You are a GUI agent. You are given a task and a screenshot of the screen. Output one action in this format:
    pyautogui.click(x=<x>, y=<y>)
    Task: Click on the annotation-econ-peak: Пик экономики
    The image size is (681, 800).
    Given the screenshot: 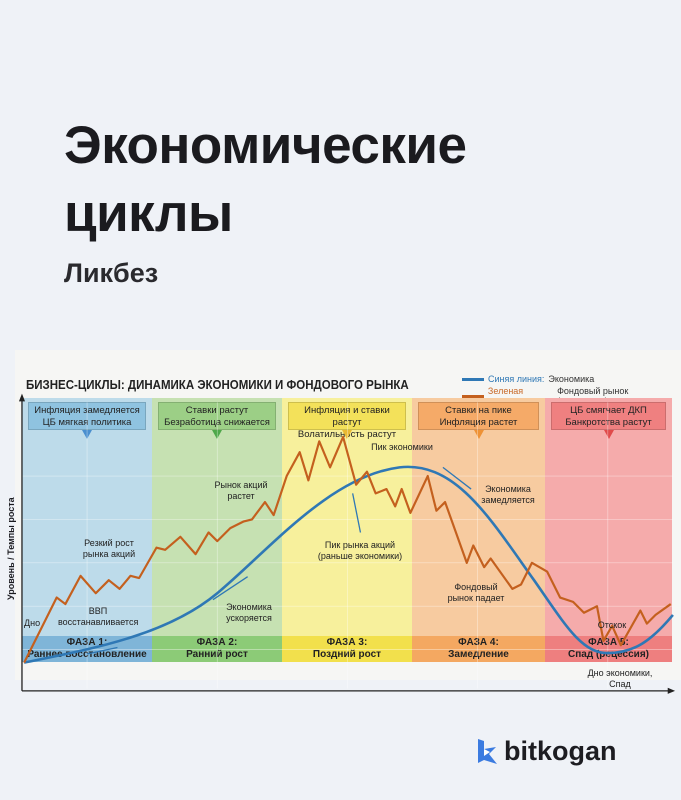 What is the action you would take?
    pyautogui.click(x=402, y=447)
    